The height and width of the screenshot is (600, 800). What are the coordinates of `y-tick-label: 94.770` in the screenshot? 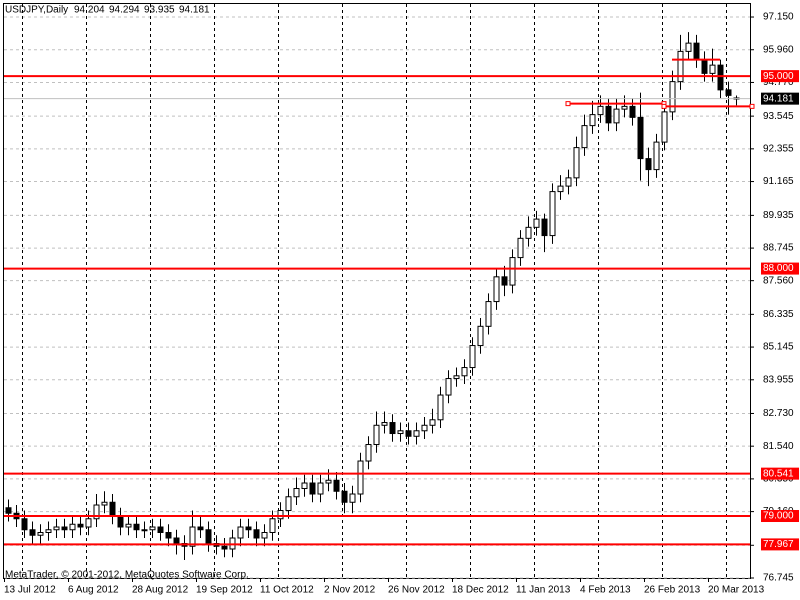 It's located at (778, 82).